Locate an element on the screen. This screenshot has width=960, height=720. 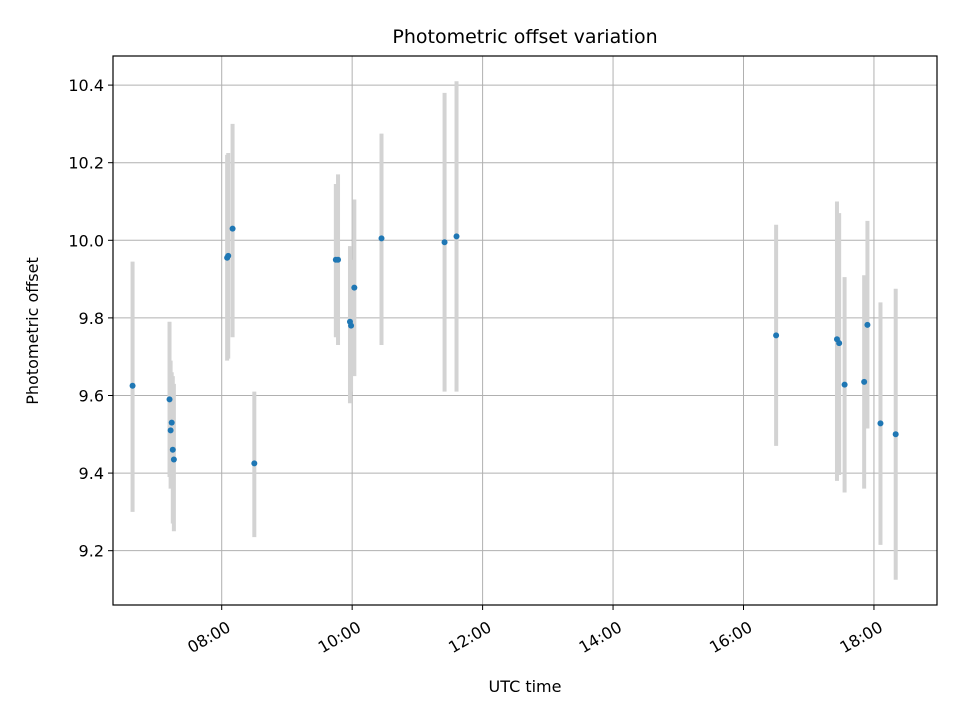
y-axis-ticks: 9.2 9.4 9.6 9.8 10.0 10.2 10.4 is located at coordinates (90, 318).